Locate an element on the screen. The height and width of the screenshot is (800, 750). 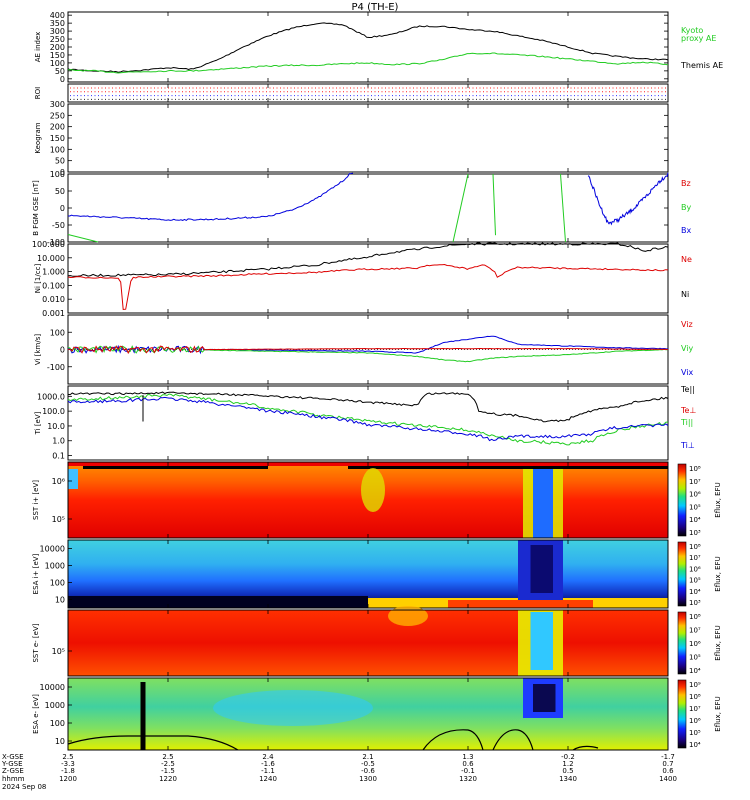
x-tick-label-z: -1.1 is located at coordinates (268, 771).